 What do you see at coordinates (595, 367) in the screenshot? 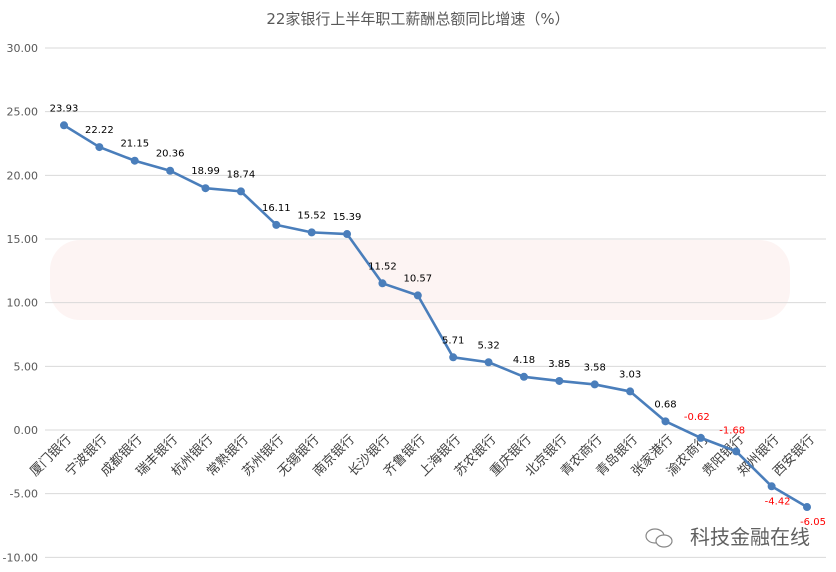
I see `data-label: 3.58` at bounding box center [595, 367].